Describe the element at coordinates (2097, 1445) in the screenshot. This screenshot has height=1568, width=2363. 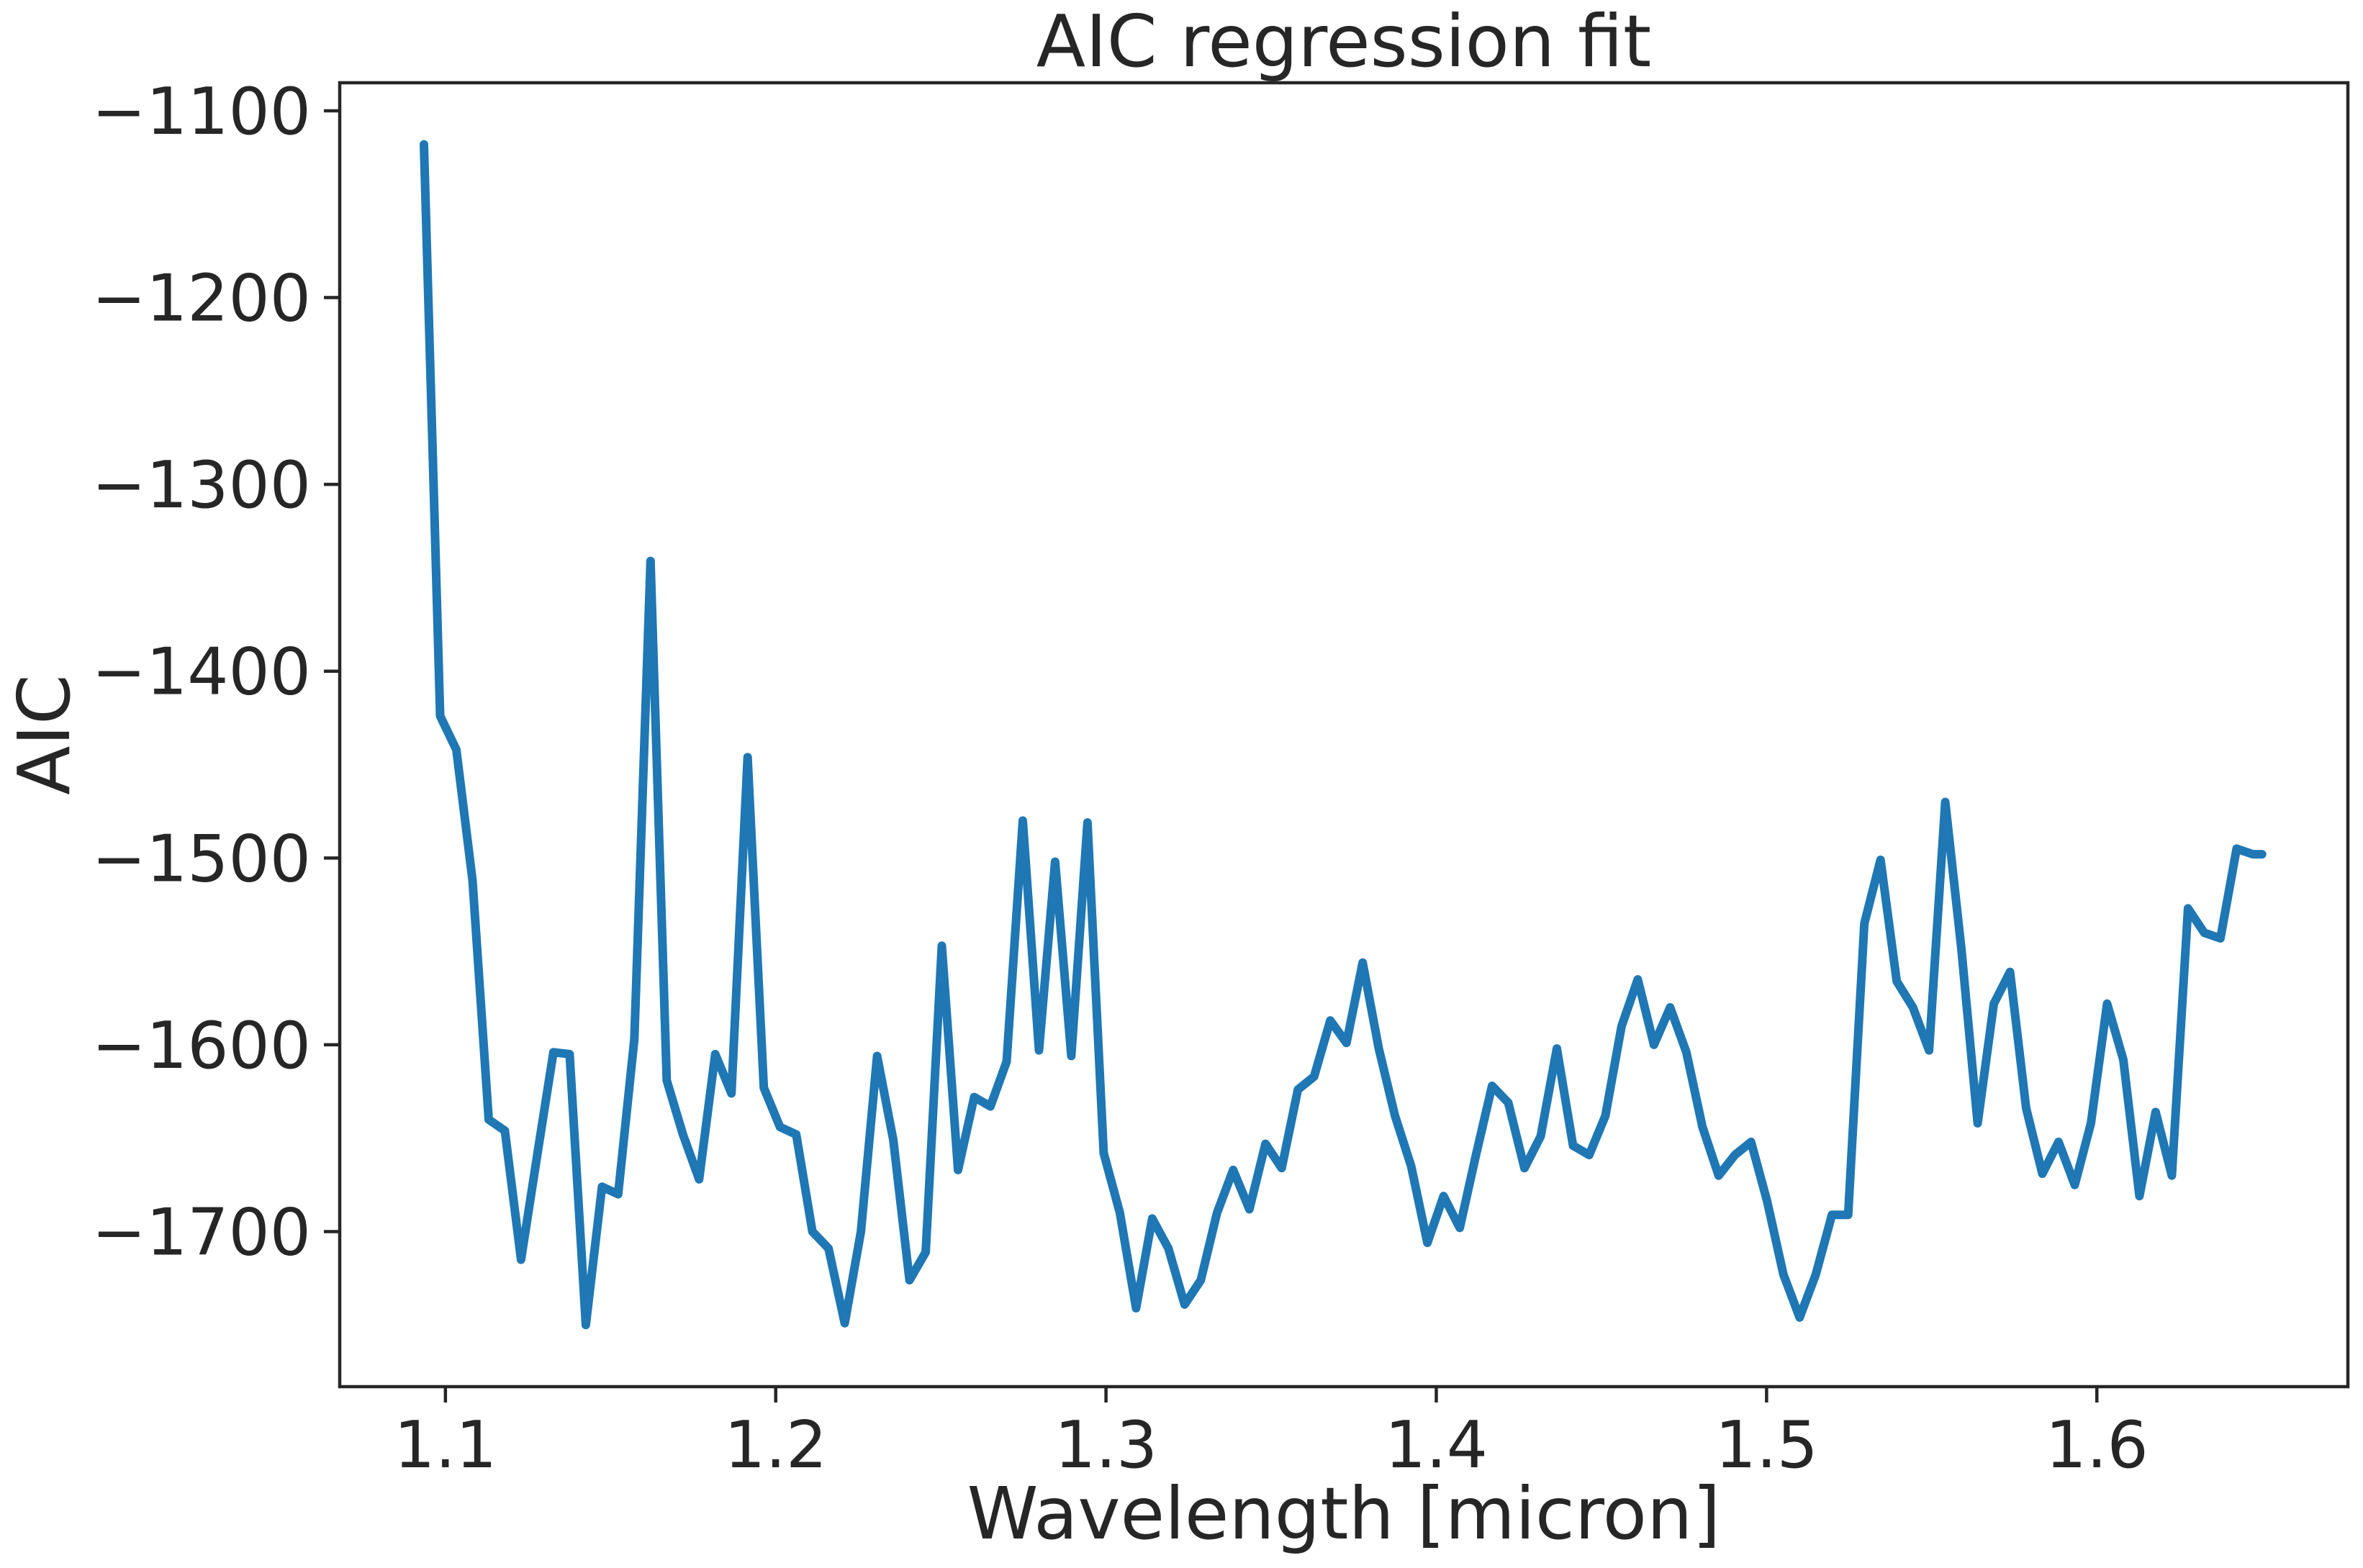
I see `x-tick-label: 1.6` at that location.